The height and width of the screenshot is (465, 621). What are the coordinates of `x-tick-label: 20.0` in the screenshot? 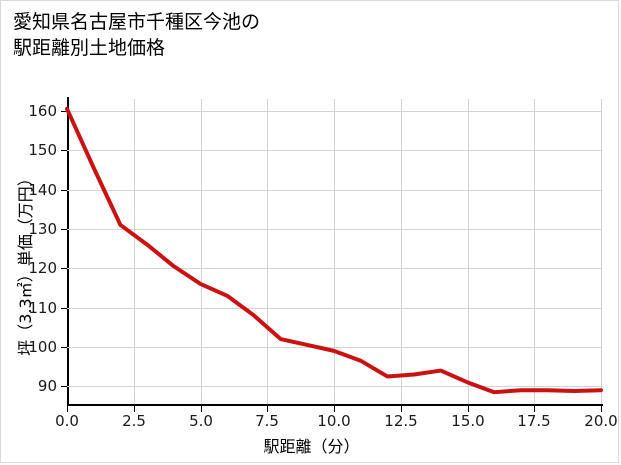 It's located at (601, 421).